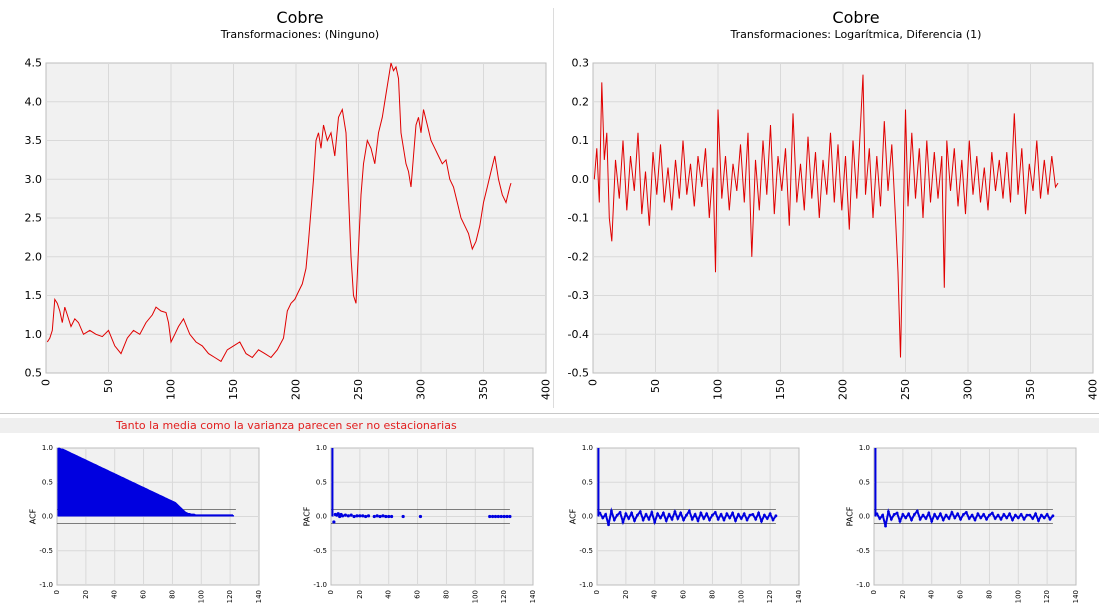  I want to click on y-axis-label: ACF, so click(33, 516).